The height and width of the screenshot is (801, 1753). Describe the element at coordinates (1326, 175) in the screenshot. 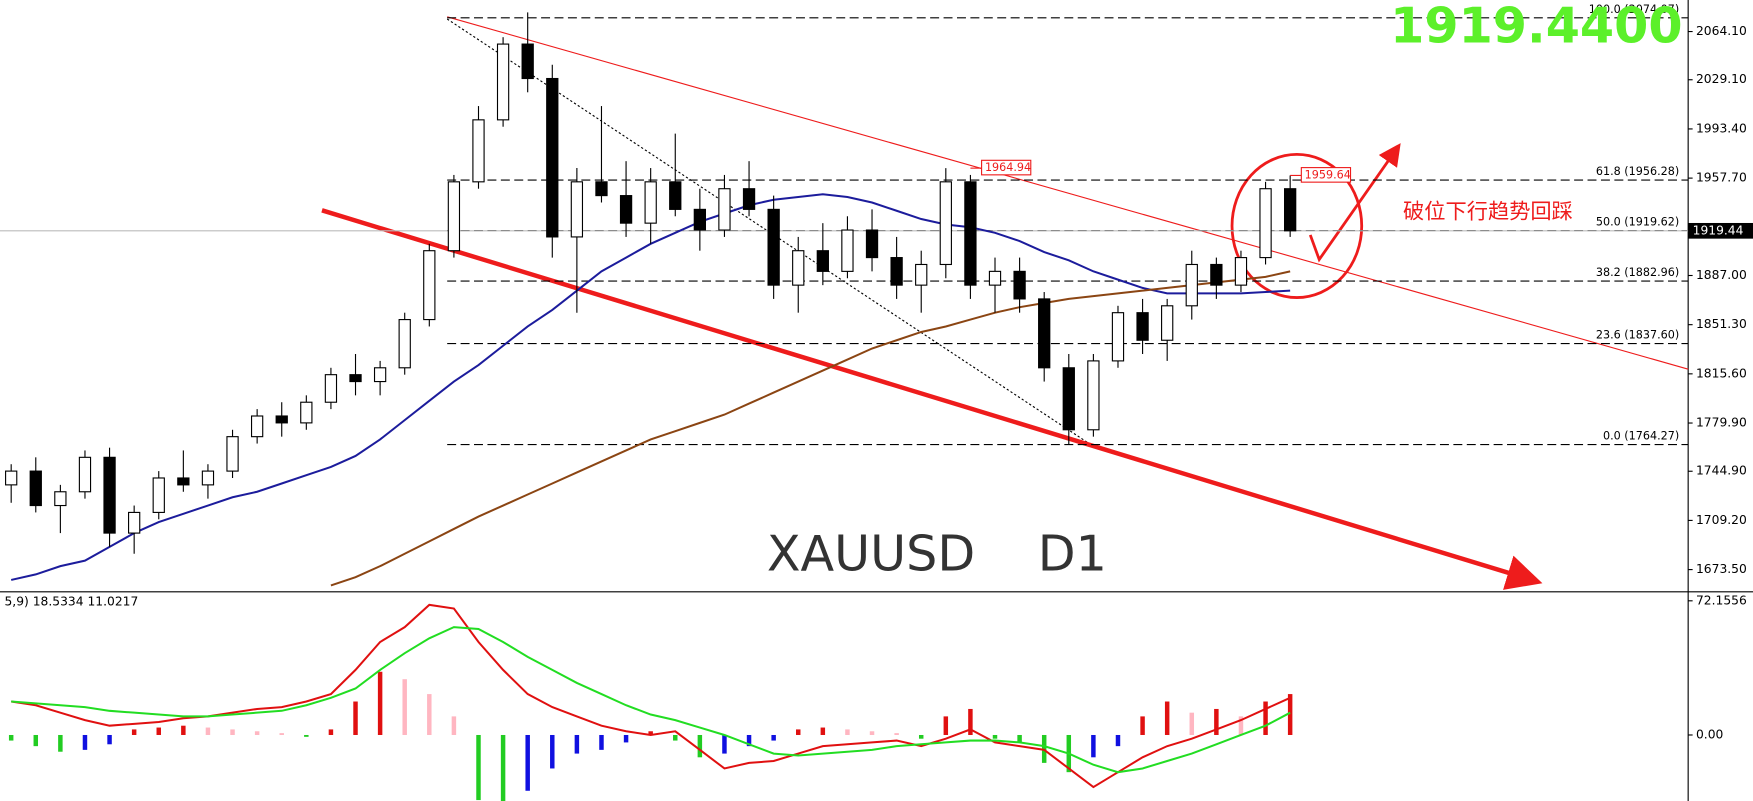

I see `tag-box` at that location.